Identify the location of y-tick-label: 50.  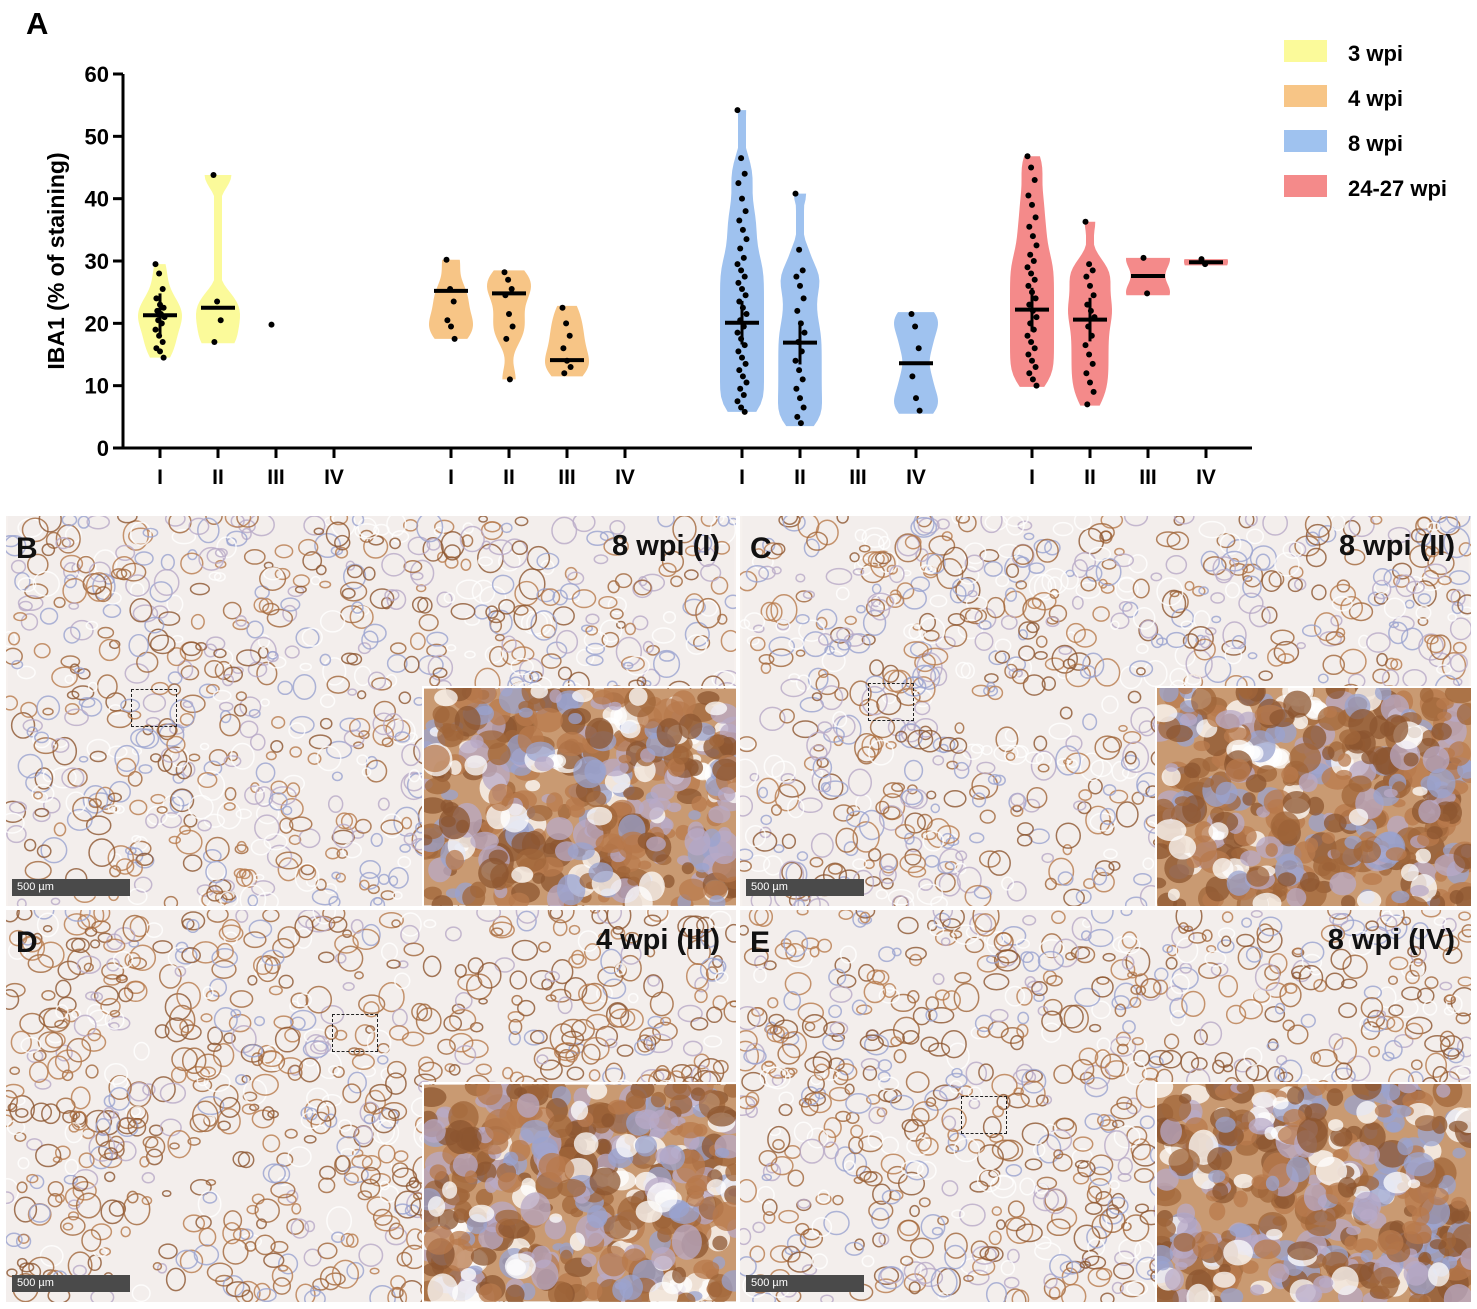
(97, 136).